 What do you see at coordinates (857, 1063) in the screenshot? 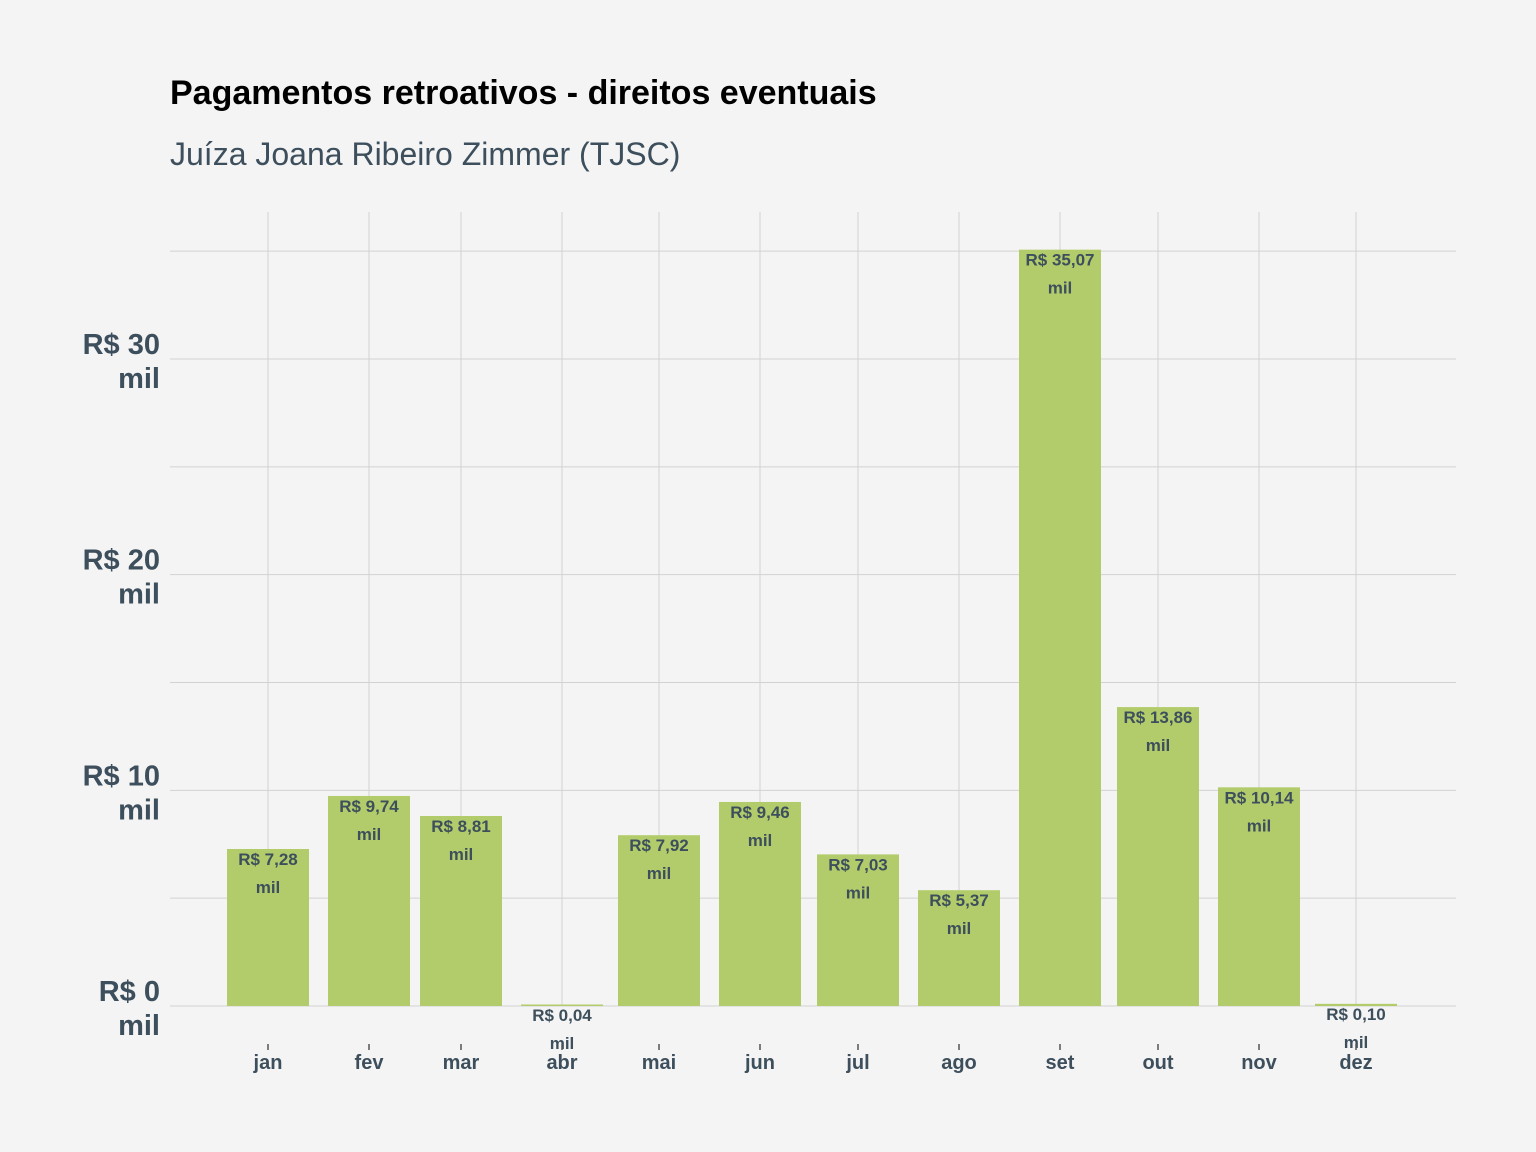
I see `x-tick-label-jul: jul` at bounding box center [857, 1063].